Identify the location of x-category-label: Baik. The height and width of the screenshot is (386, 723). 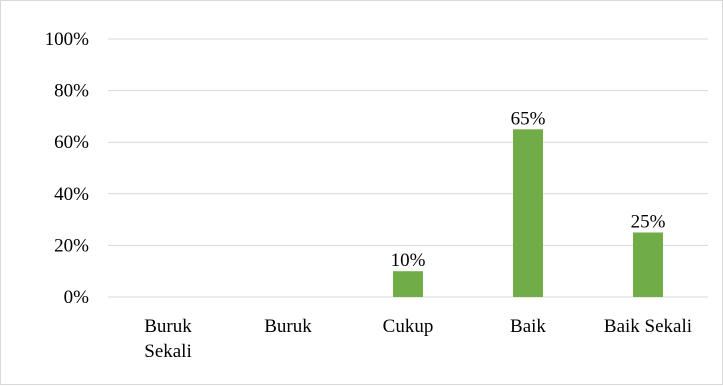
(528, 326).